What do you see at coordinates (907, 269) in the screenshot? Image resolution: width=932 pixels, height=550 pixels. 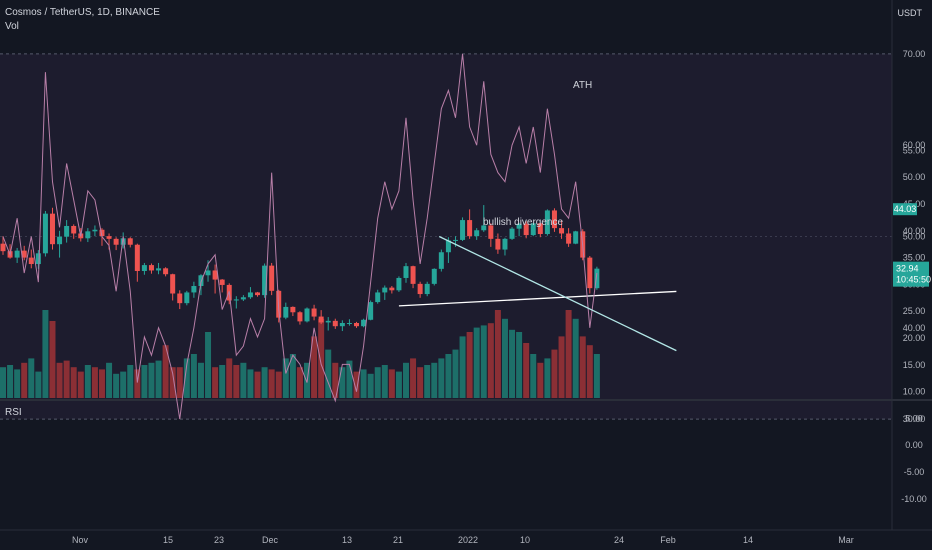 I see `last-price-label: 32.94` at bounding box center [907, 269].